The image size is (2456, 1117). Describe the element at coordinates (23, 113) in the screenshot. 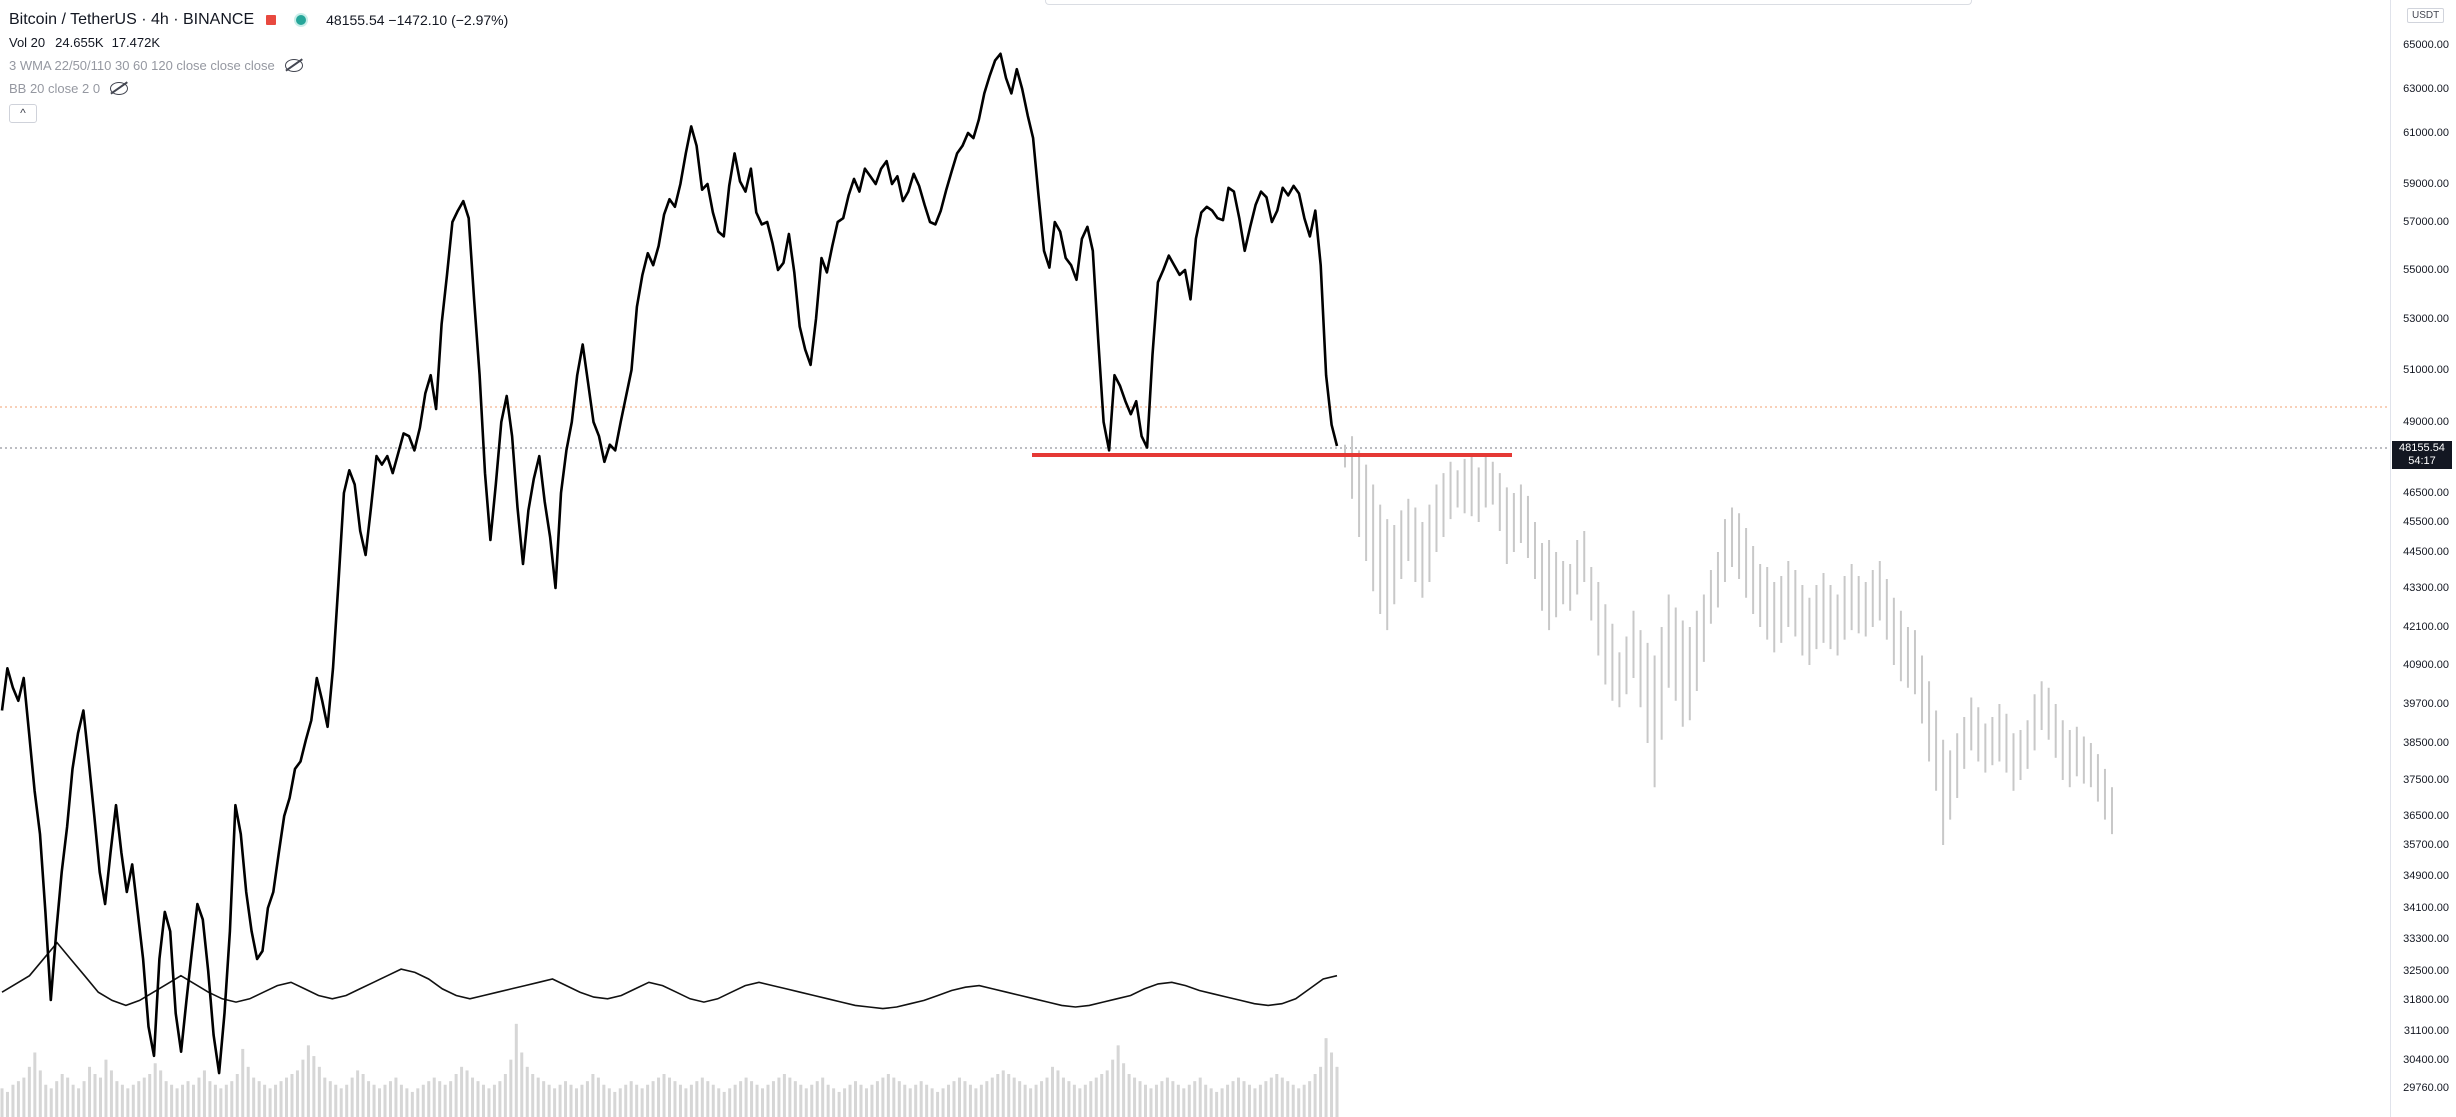

I see `collapse-legend-button: ^` at that location.